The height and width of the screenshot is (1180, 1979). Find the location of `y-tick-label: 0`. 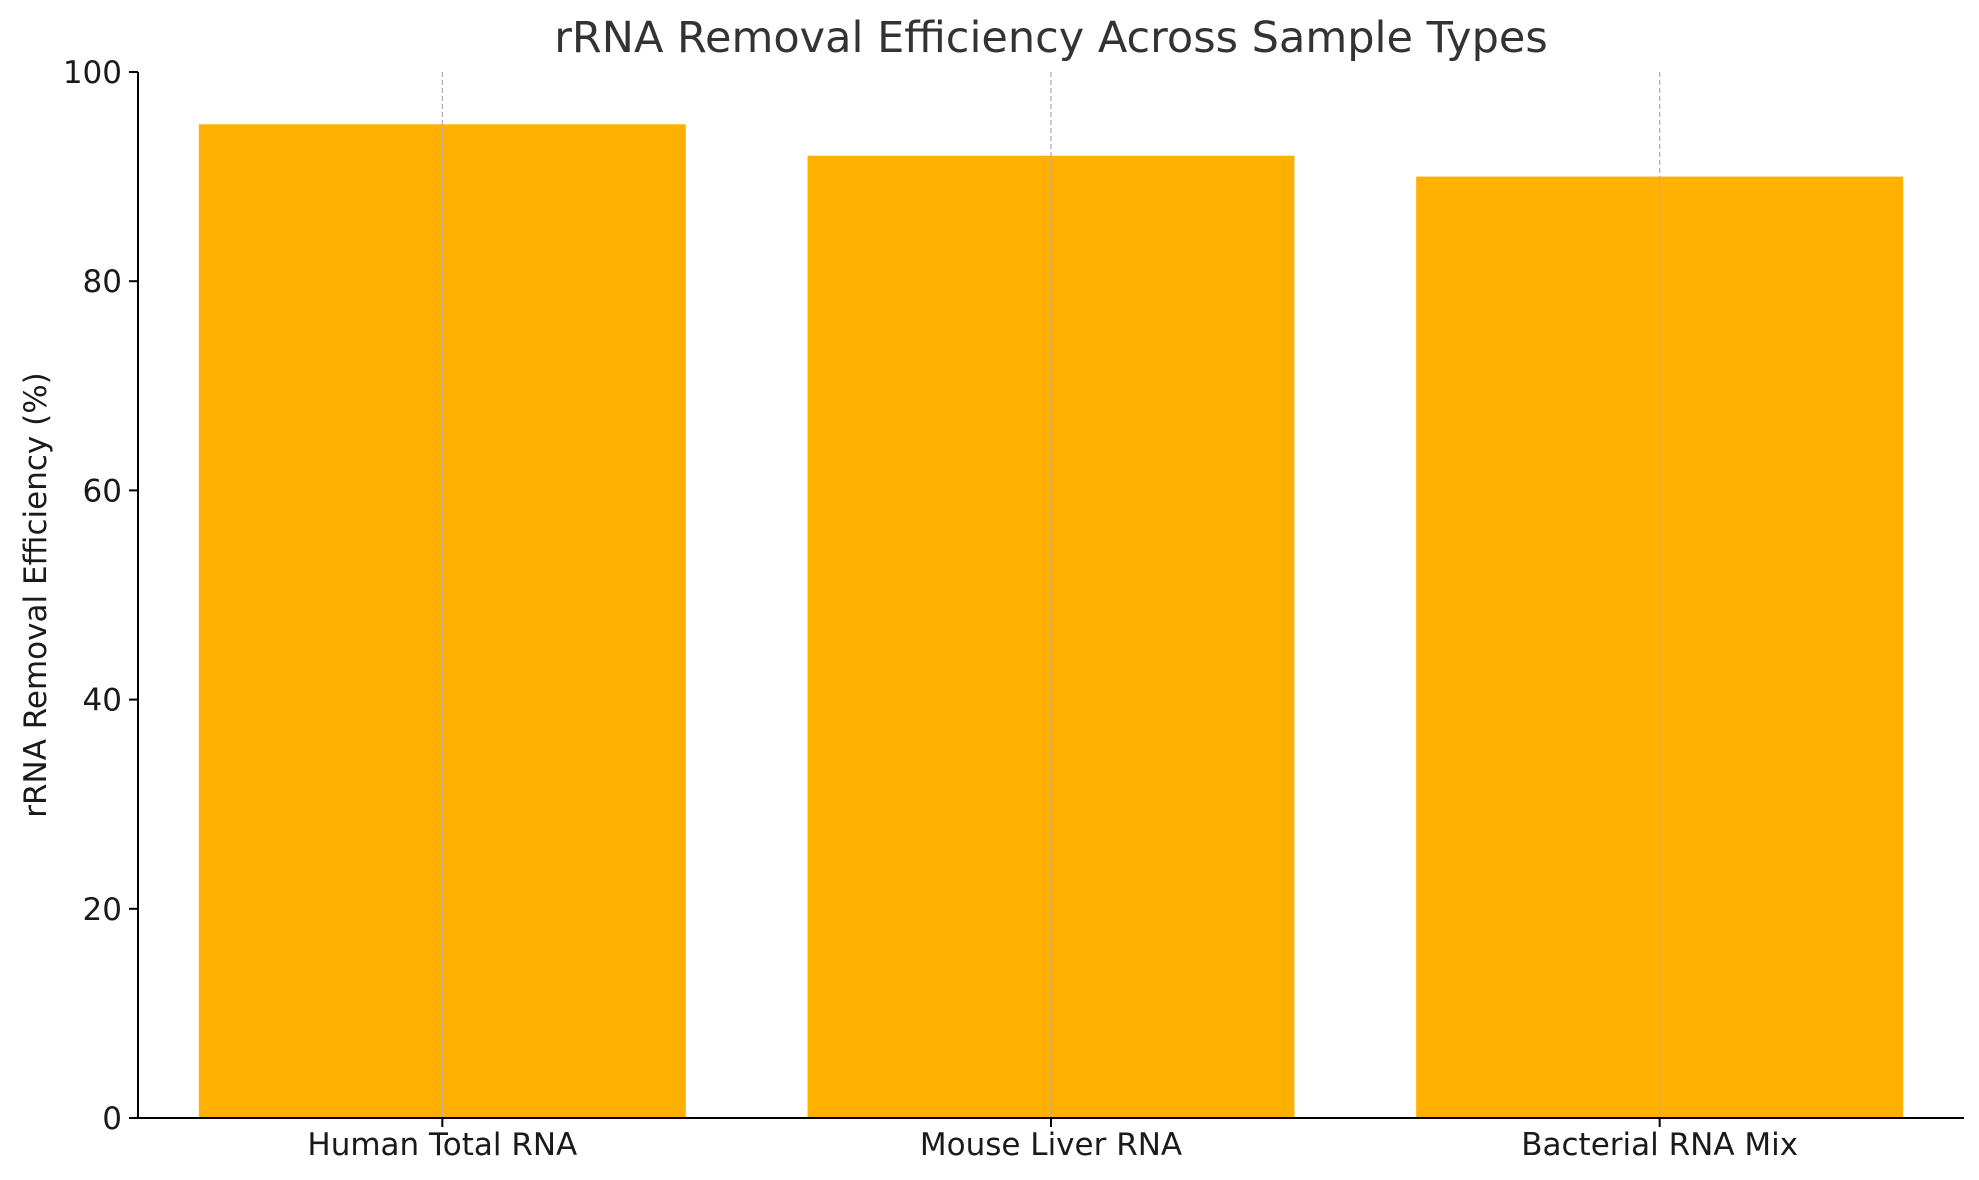

y-tick-label: 0 is located at coordinates (112, 1119).